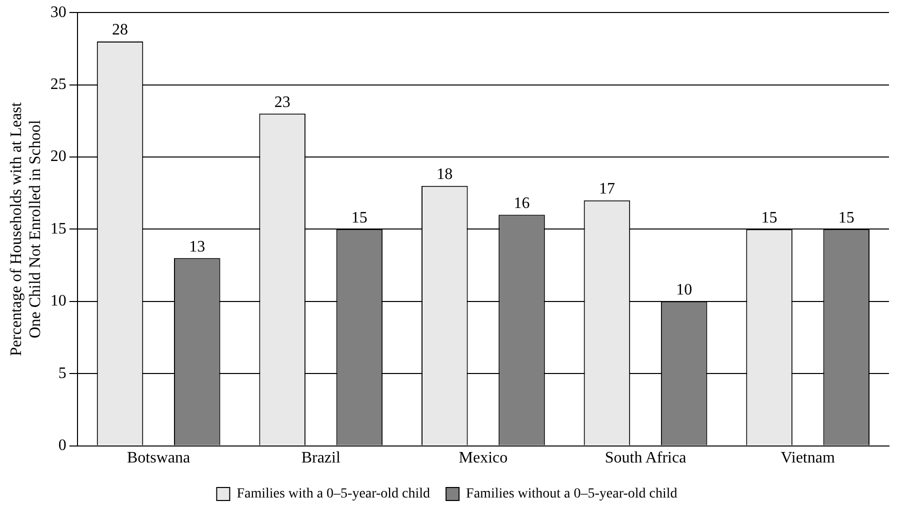 This screenshot has height=516, width=909. What do you see at coordinates (333, 494) in the screenshot?
I see `legend-label: Families with a 0–5-year-old child` at bounding box center [333, 494].